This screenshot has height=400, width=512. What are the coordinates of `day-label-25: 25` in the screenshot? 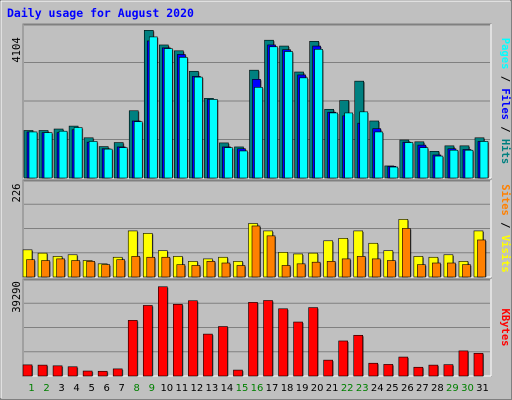 It's located at (392, 388).